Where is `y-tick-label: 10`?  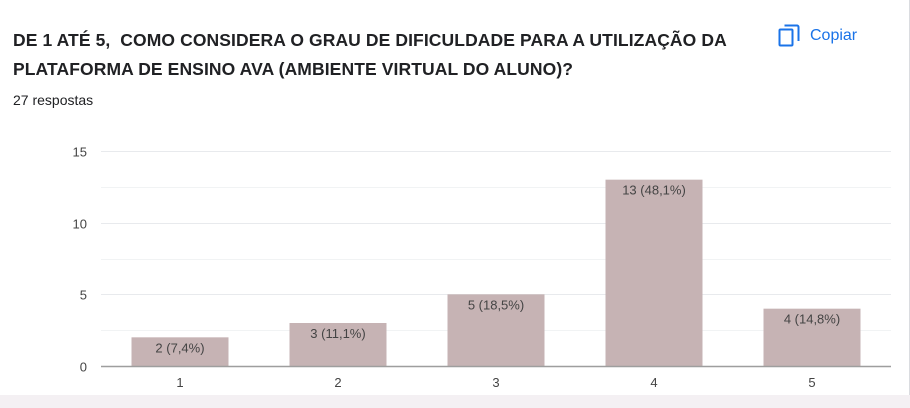 y-tick-label: 10 is located at coordinates (80, 224).